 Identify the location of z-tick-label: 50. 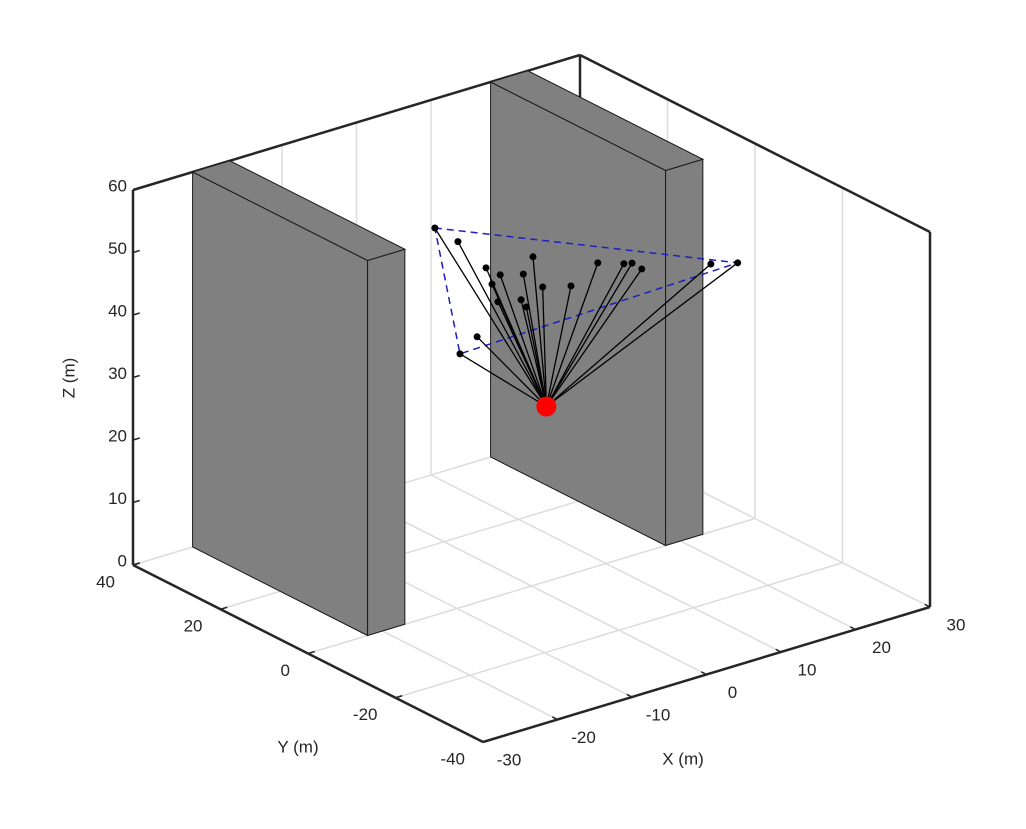
(117, 248).